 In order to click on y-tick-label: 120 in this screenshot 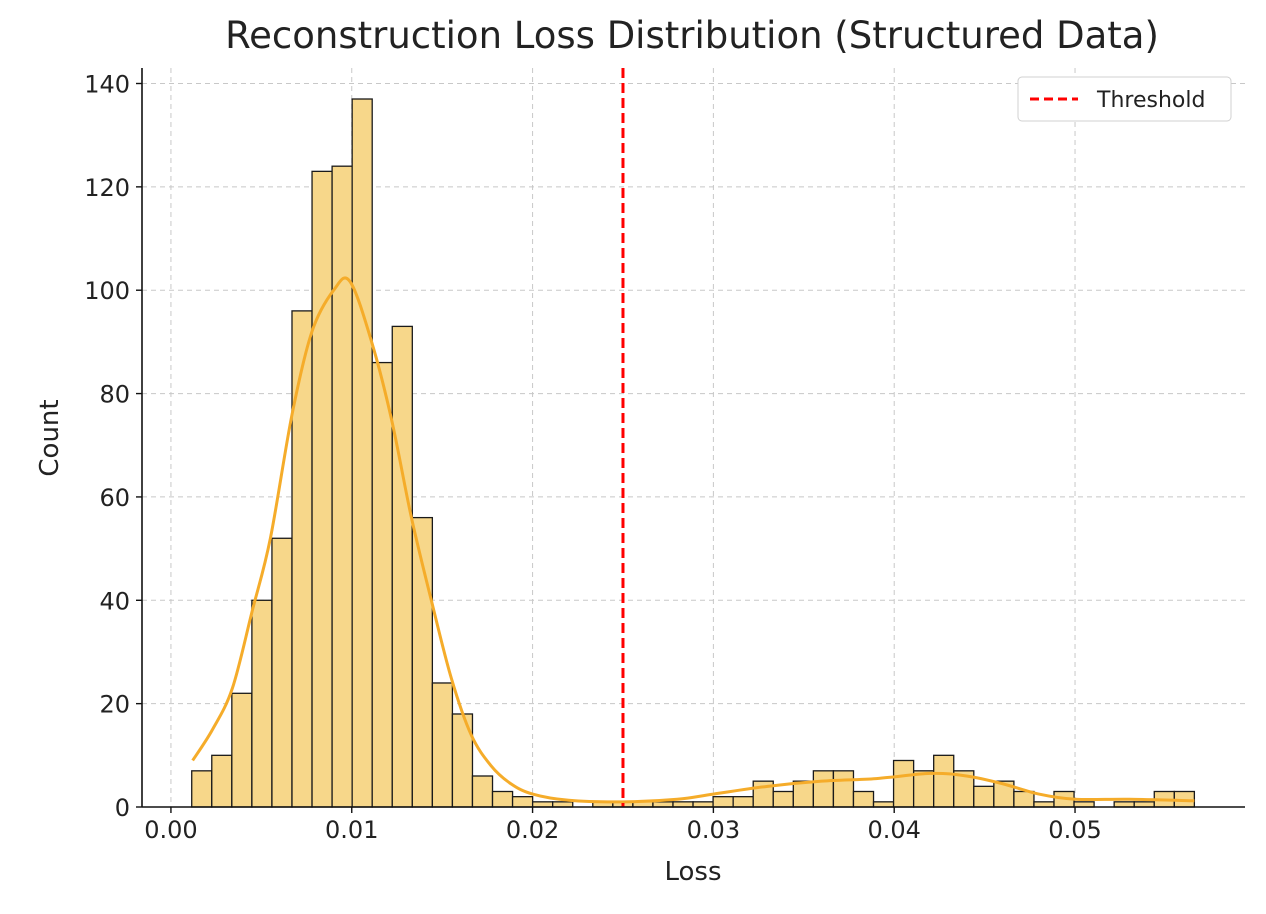, I will do `click(107, 188)`.